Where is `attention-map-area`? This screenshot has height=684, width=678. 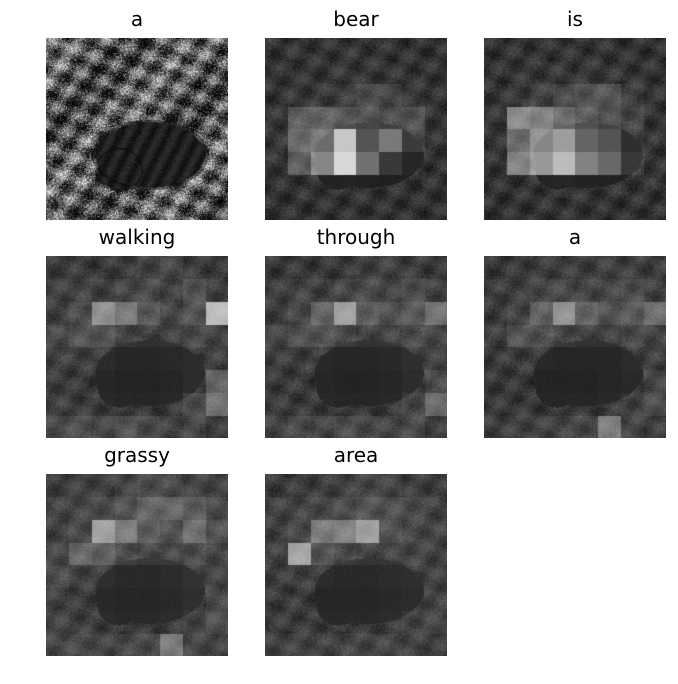 attention-map-area is located at coordinates (356, 565).